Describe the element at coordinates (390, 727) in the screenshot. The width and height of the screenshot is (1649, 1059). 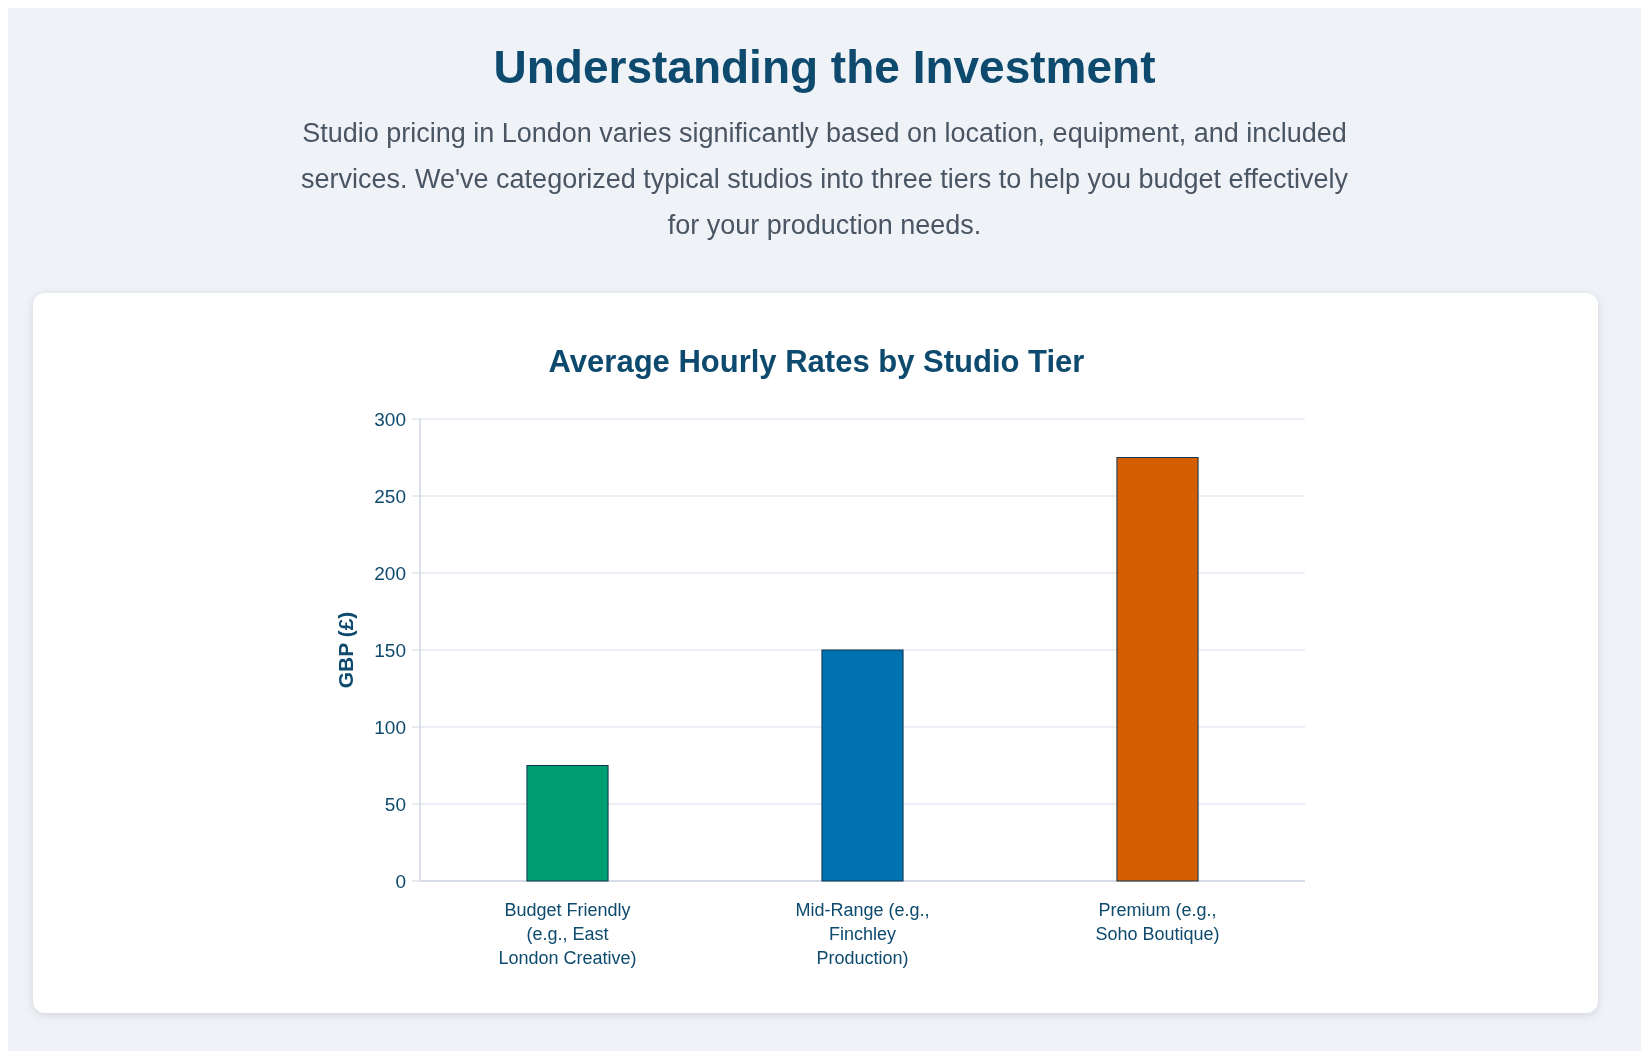
I see `y-tick-label: 100` at that location.